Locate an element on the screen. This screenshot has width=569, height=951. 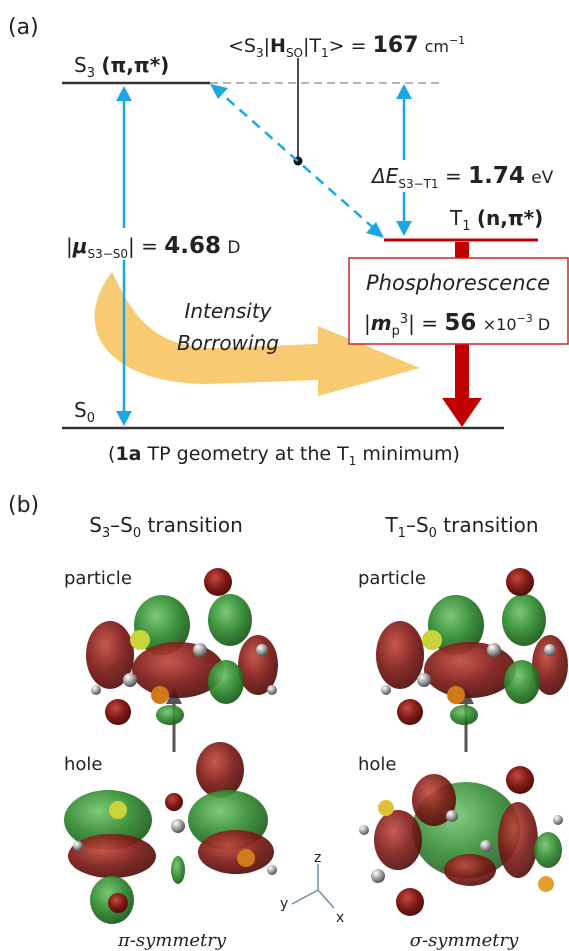
right-particle-label: particle is located at coordinates (392, 578).